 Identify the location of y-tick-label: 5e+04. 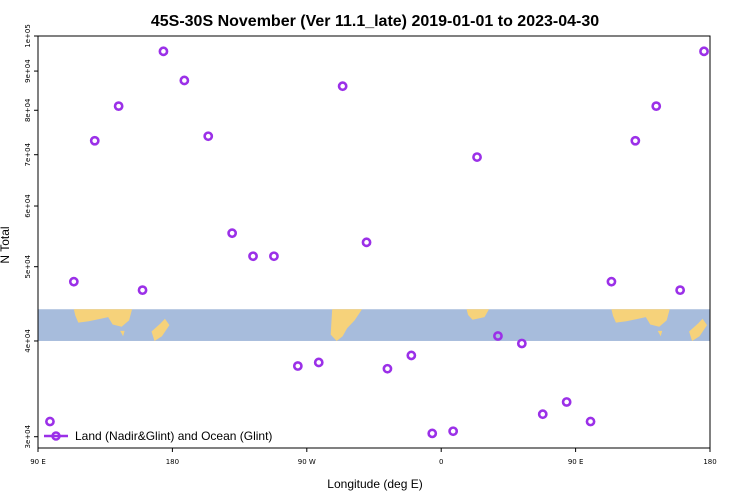
(28, 266).